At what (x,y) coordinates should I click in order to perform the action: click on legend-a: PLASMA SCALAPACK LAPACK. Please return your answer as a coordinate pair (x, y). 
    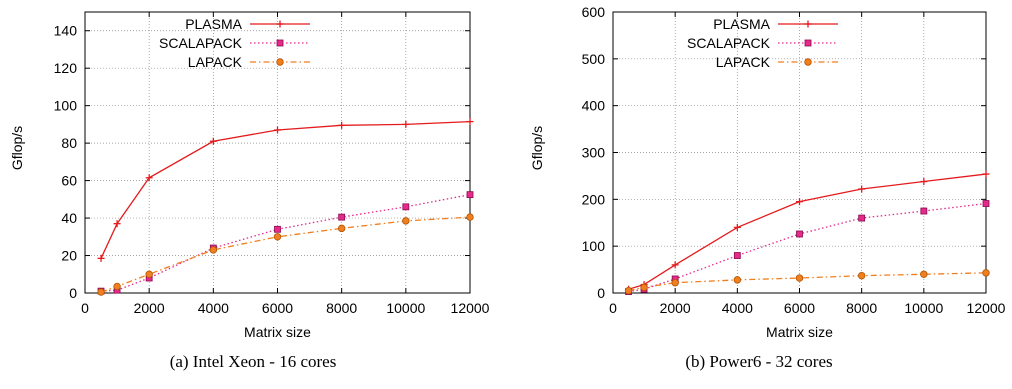
    Looking at the image, I should click on (234, 43).